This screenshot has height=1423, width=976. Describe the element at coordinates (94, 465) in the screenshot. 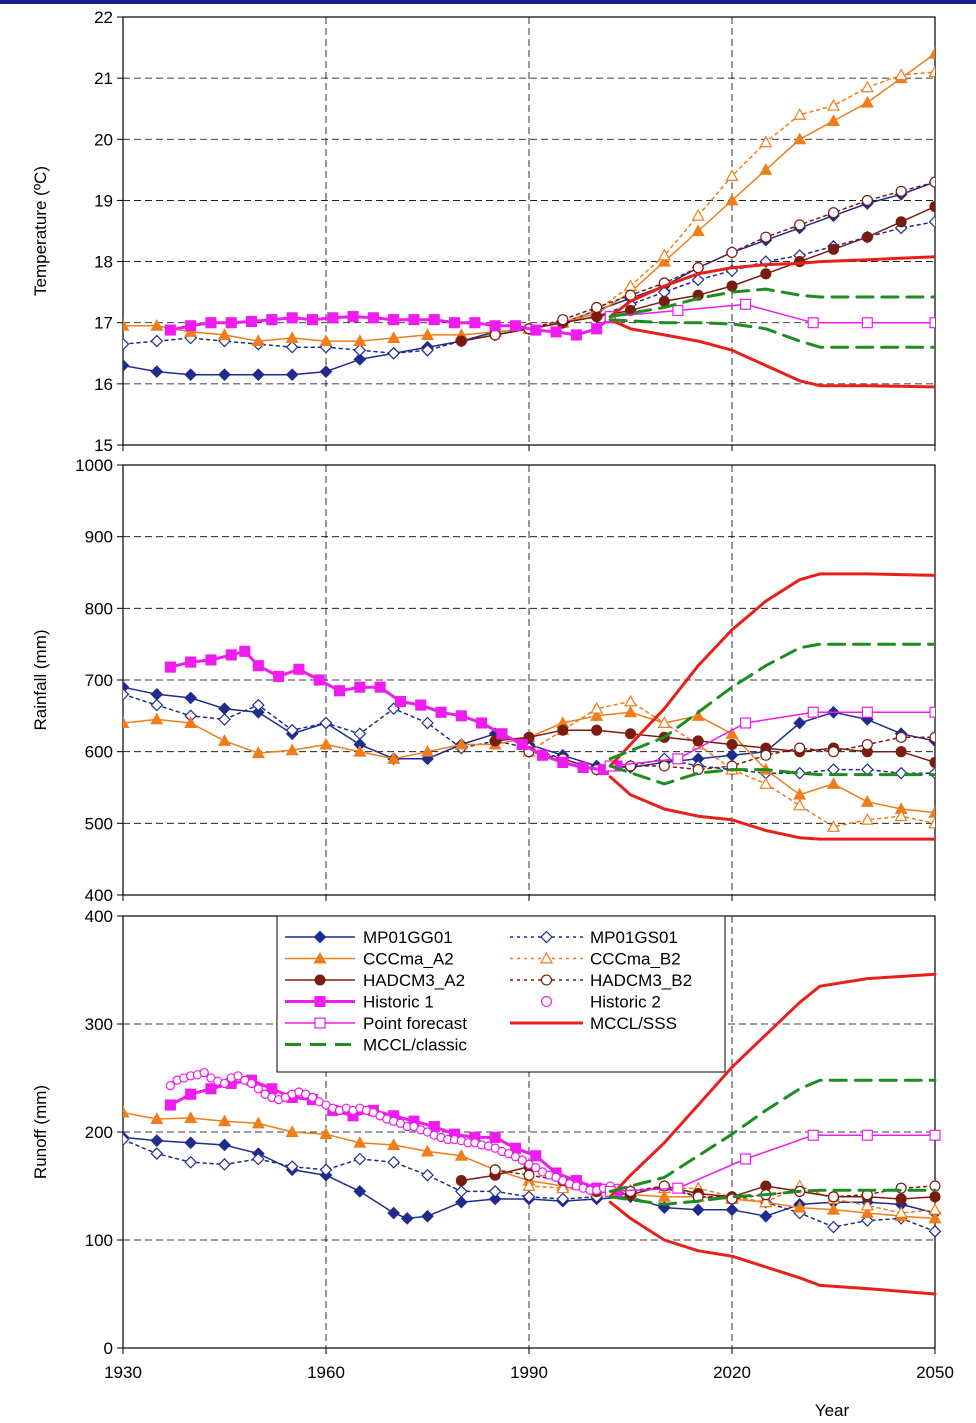

I see `y-tick-label: 1000` at that location.